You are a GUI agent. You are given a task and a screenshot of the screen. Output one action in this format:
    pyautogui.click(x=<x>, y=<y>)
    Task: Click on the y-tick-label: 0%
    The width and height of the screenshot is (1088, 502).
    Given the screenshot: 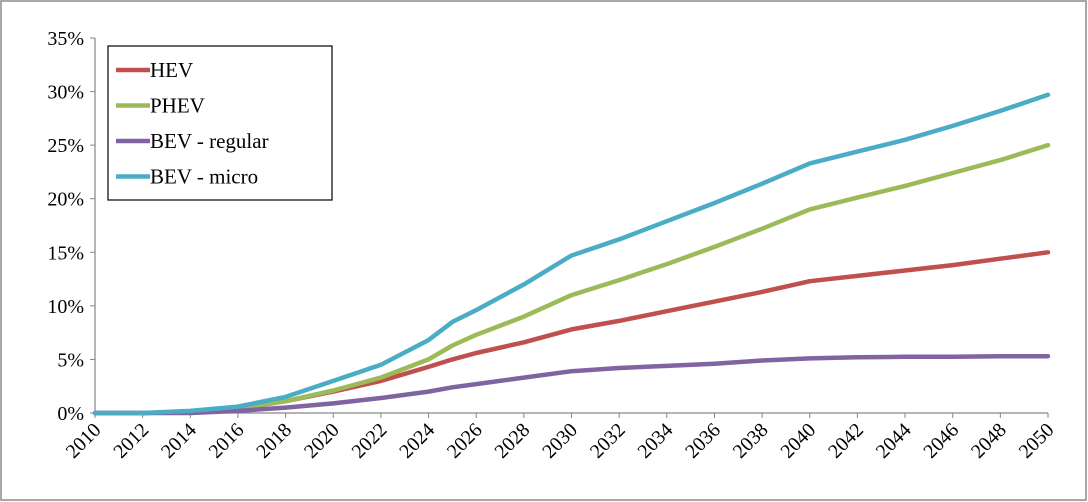 What is the action you would take?
    pyautogui.click(x=70, y=414)
    